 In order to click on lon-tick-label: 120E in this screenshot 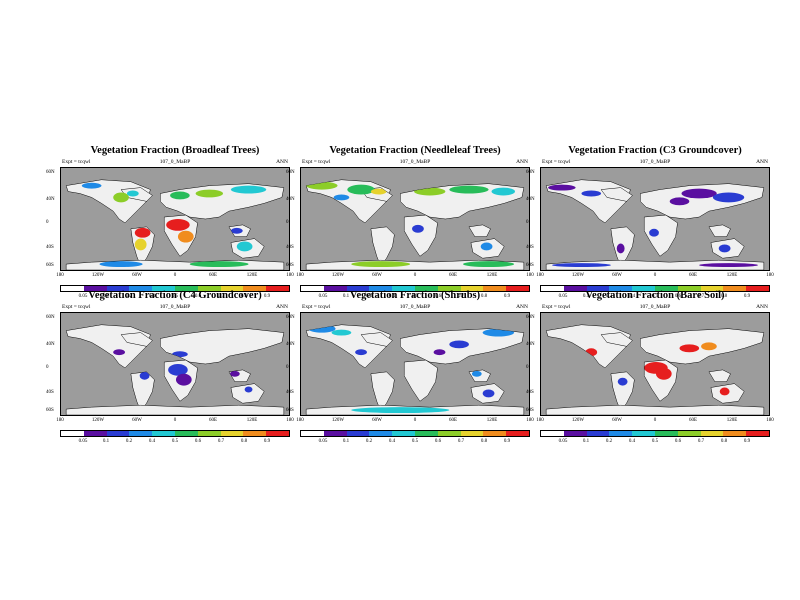, I will do `click(252, 275)`.